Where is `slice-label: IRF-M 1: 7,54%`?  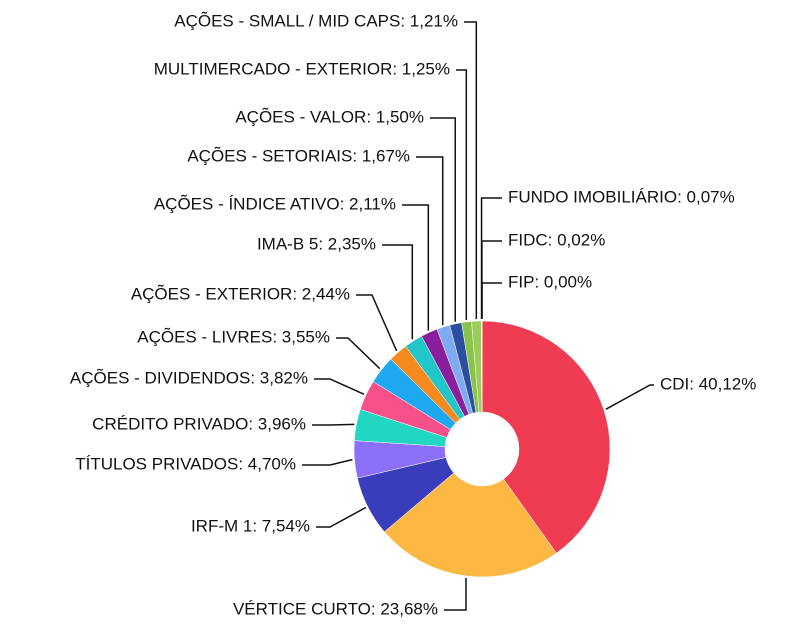 slice-label: IRF-M 1: 7,54% is located at coordinates (250, 525).